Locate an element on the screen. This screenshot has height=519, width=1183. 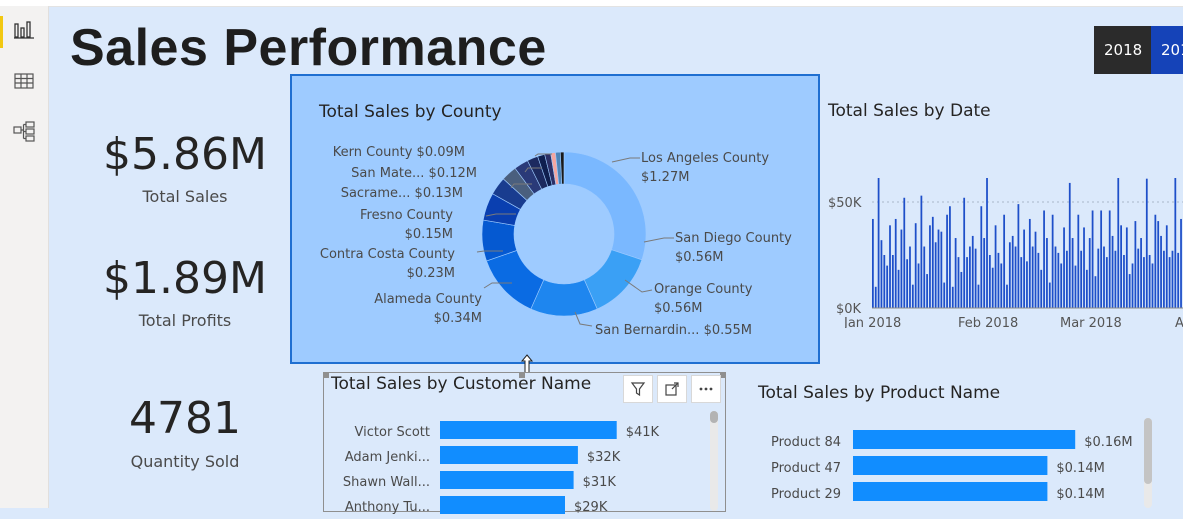
resize-handle-top is located at coordinates (522, 375).